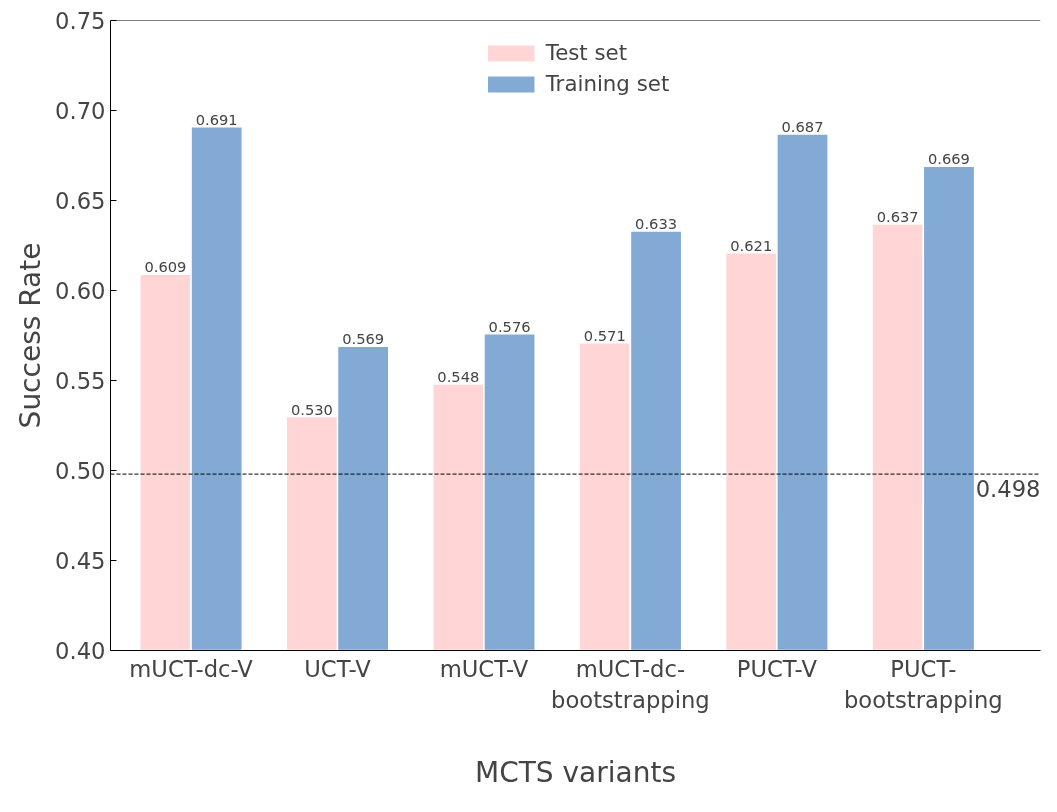  What do you see at coordinates (802, 126) in the screenshot?
I see `data-label: 0.687` at bounding box center [802, 126].